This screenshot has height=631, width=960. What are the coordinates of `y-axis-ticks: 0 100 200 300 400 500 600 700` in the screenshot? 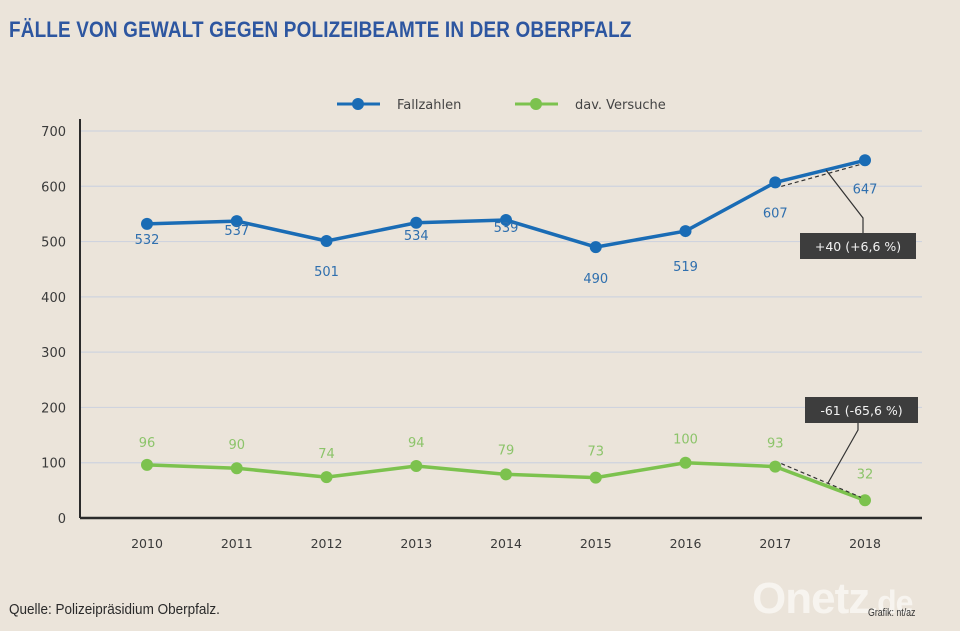 It's located at (53, 326).